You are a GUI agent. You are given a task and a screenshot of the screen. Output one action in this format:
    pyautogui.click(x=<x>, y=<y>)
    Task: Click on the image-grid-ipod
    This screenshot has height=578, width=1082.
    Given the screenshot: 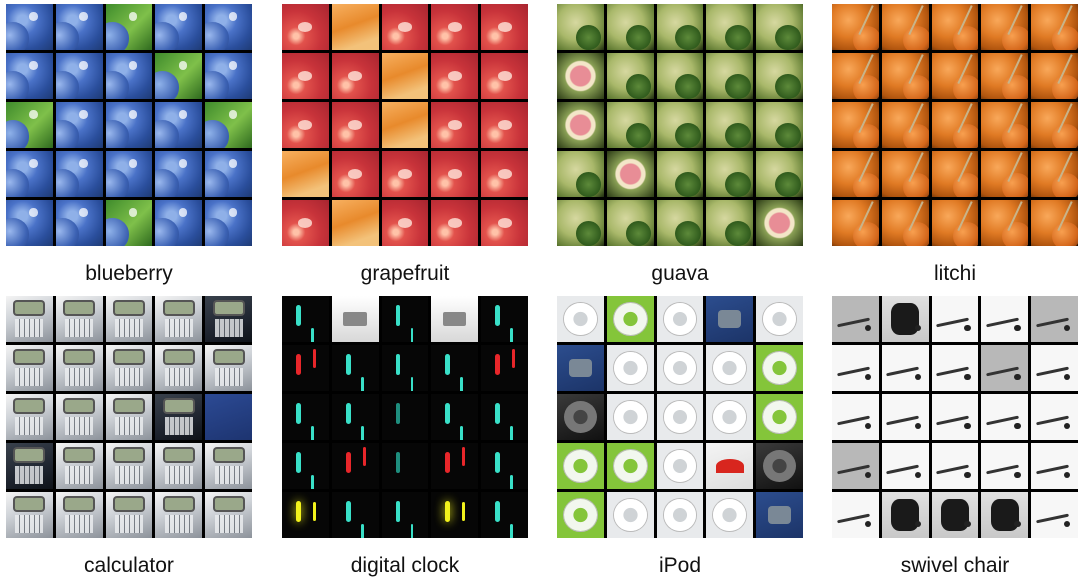 What is the action you would take?
    pyautogui.click(x=680, y=417)
    